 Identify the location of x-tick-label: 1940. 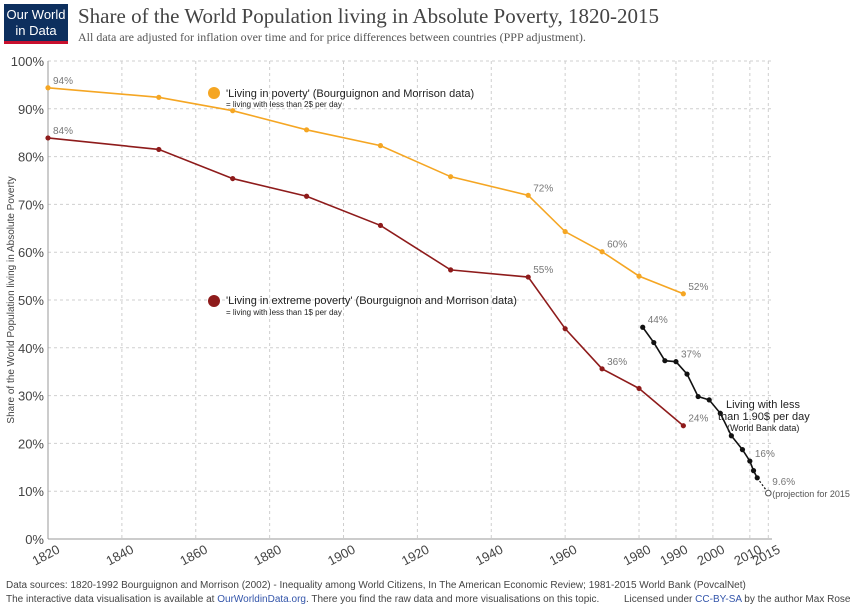
(489, 555).